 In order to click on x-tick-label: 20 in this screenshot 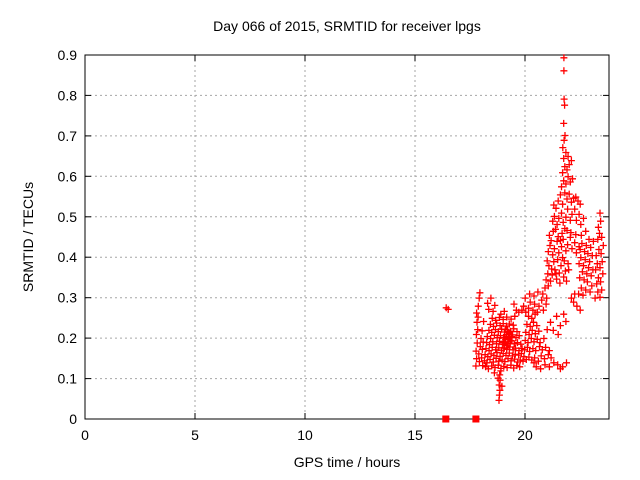, I will do `click(525, 435)`.